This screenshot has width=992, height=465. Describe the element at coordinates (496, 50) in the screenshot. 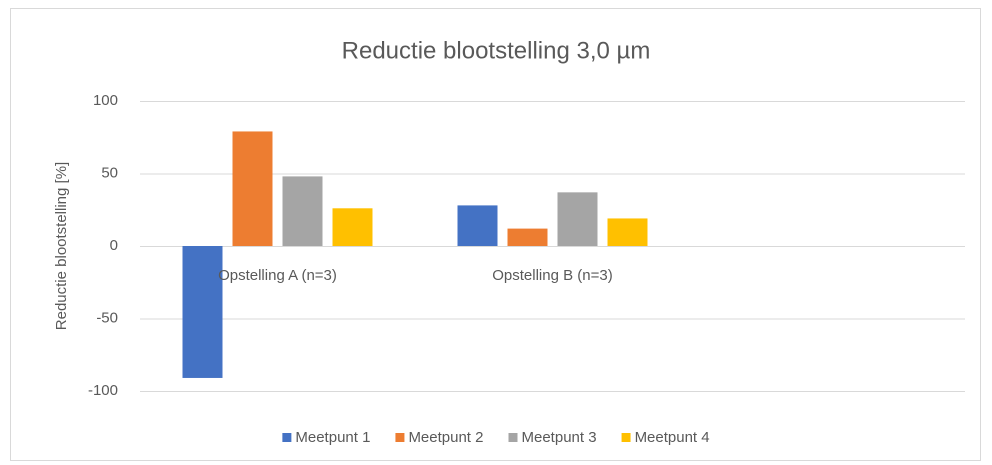

I see `chart-title: Reductie blootstelling 3,0 µm` at that location.